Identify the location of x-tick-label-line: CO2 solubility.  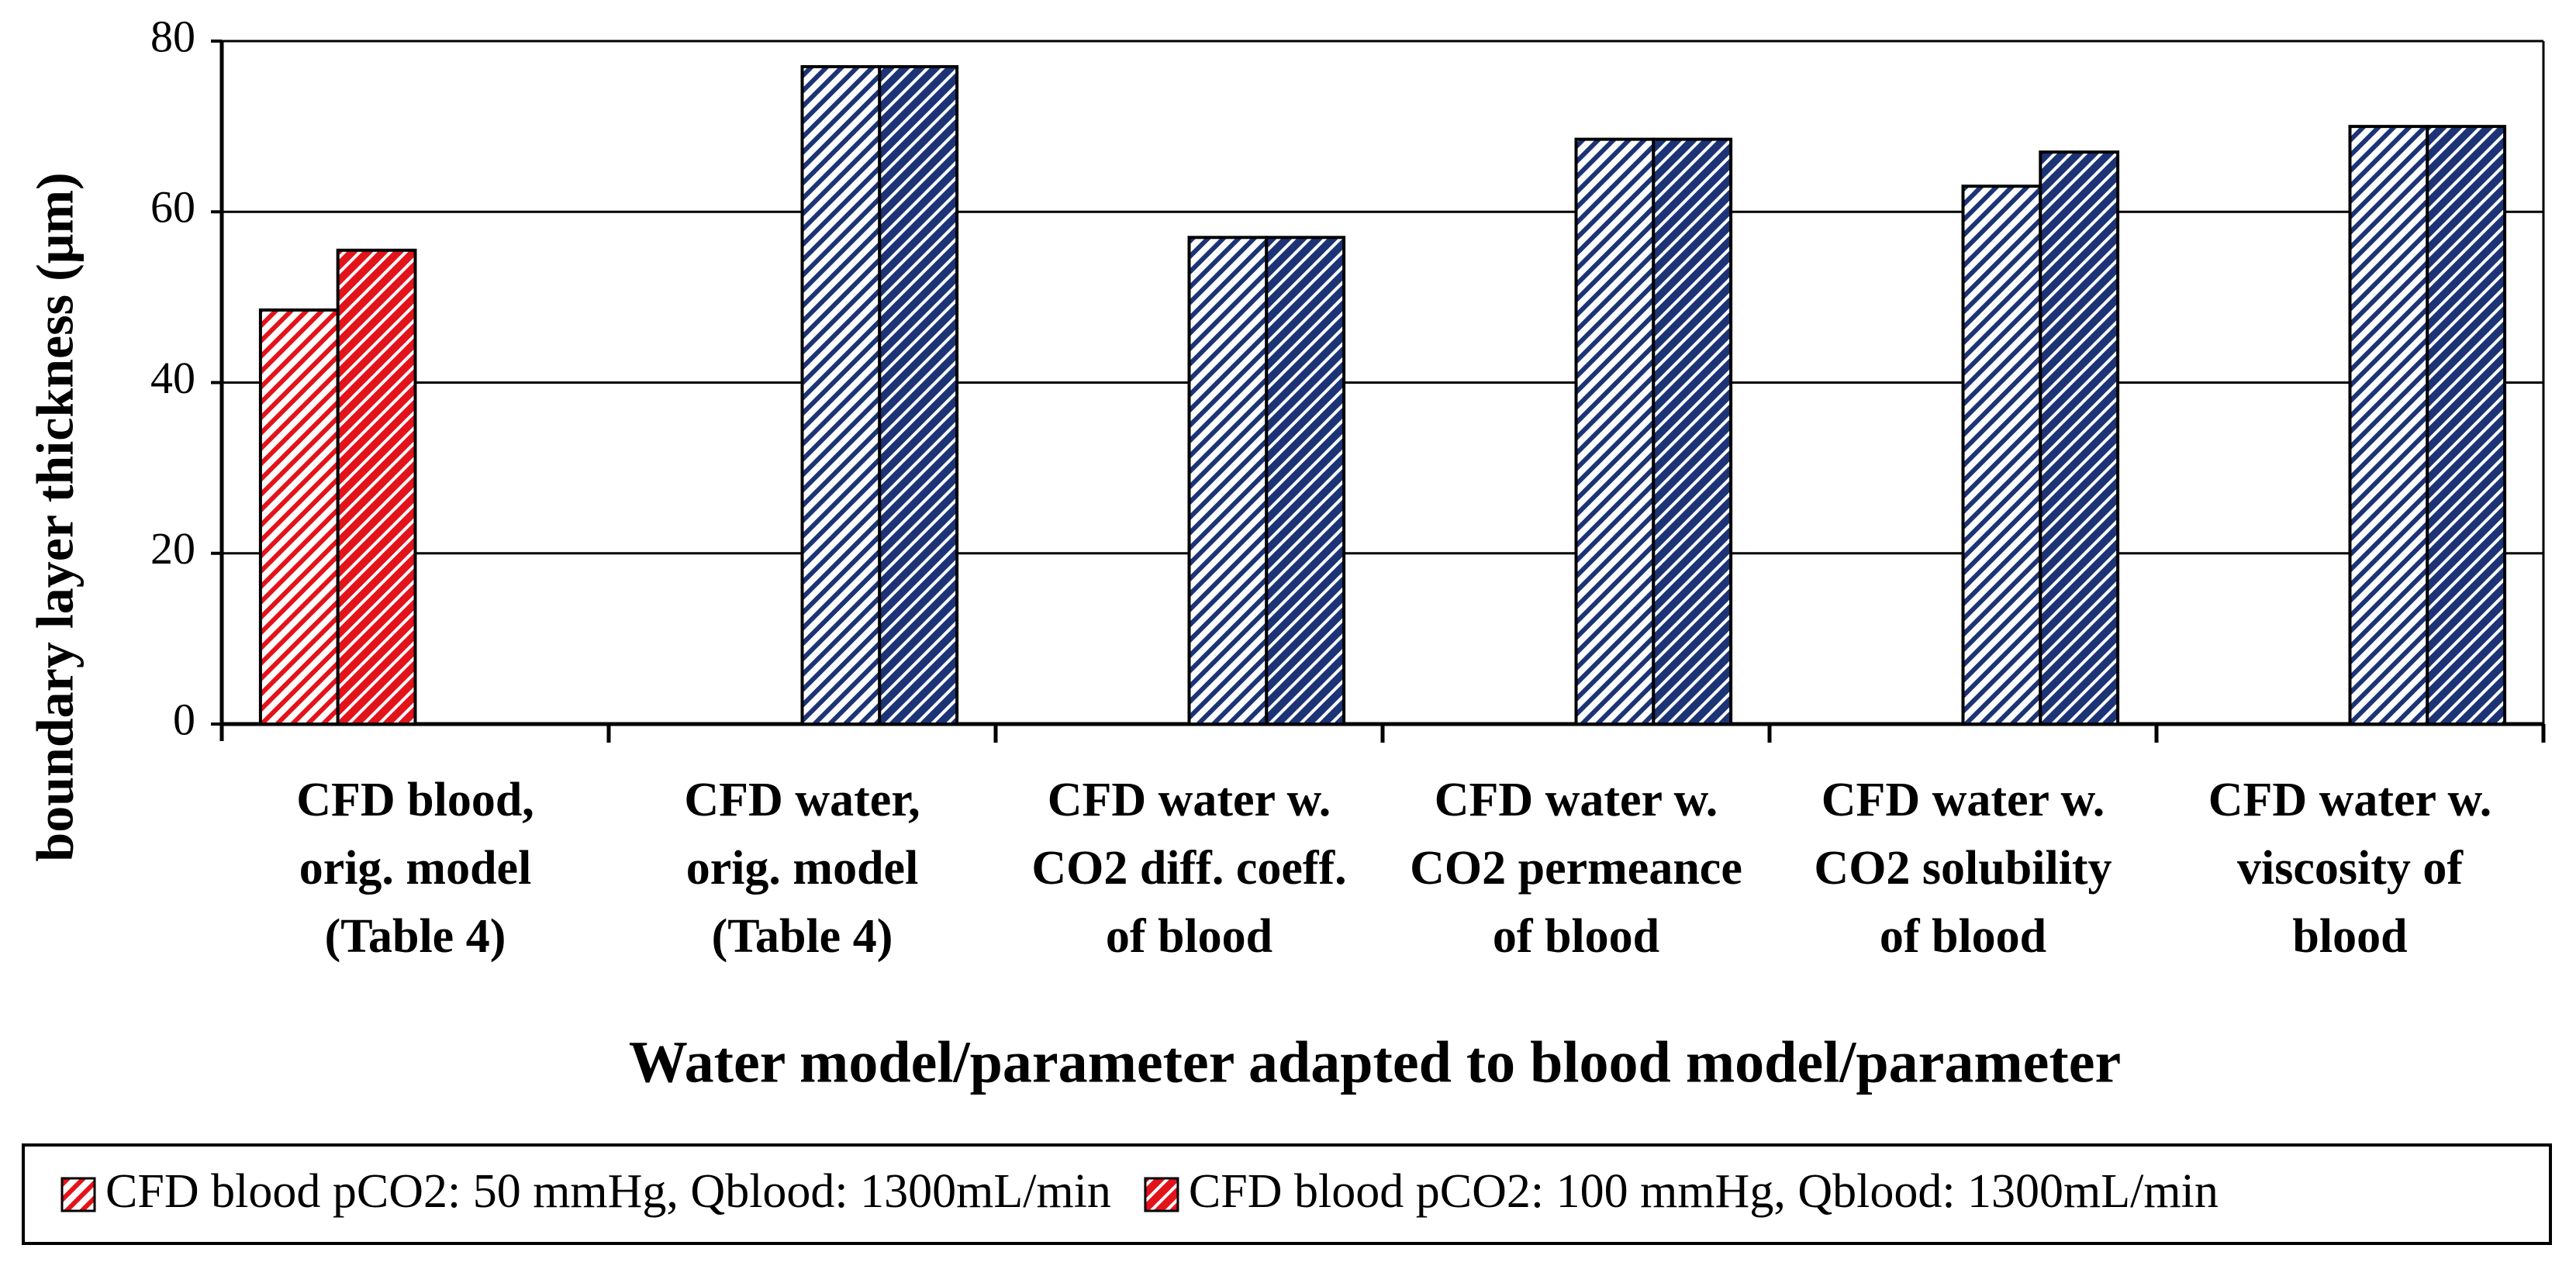
(1963, 868).